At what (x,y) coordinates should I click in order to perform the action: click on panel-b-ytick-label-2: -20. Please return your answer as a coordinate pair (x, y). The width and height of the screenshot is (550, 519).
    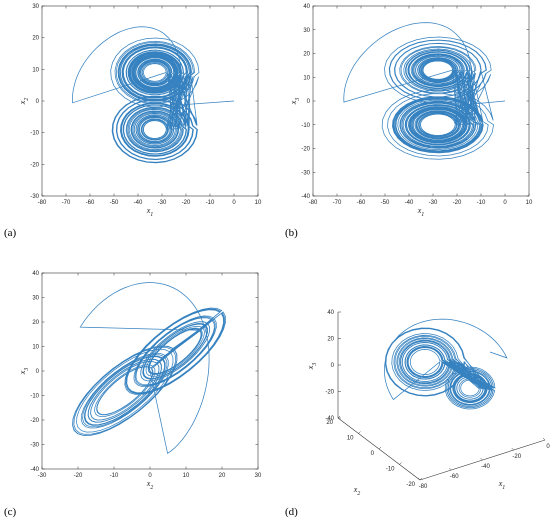
    Looking at the image, I should click on (305, 150).